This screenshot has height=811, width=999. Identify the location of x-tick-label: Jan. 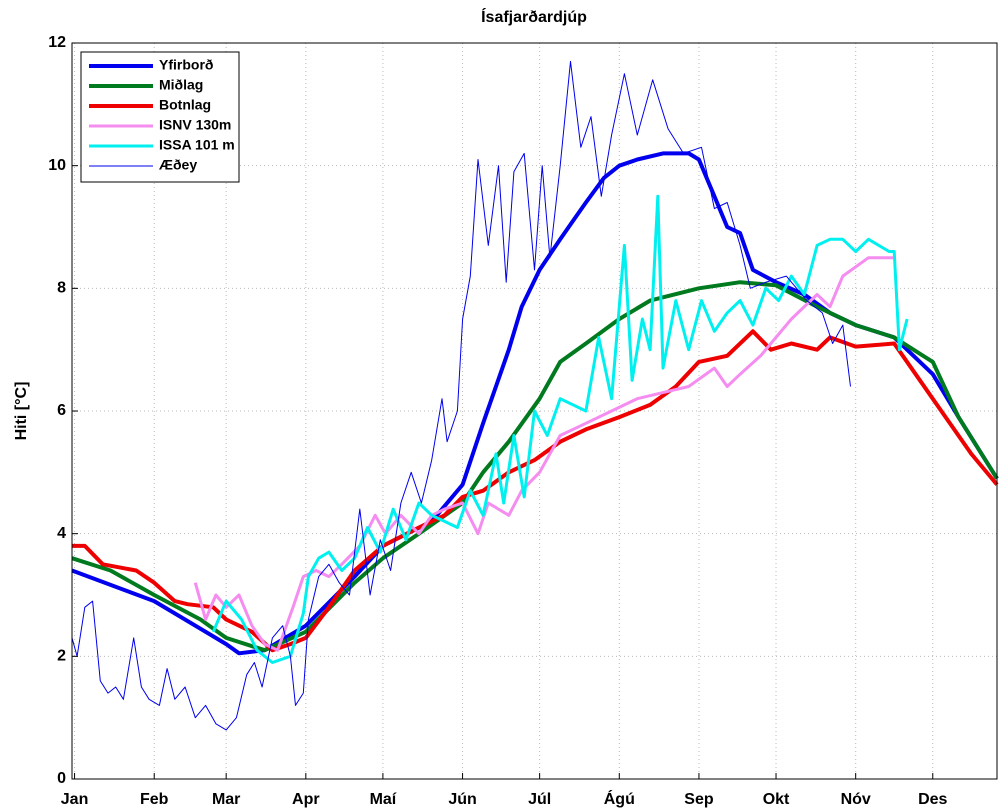
(75, 799).